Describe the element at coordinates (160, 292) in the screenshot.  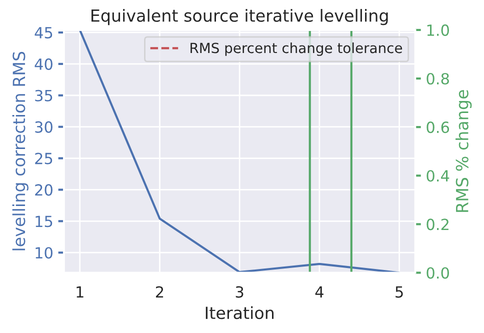
I see `x-tick-label: 2` at that location.